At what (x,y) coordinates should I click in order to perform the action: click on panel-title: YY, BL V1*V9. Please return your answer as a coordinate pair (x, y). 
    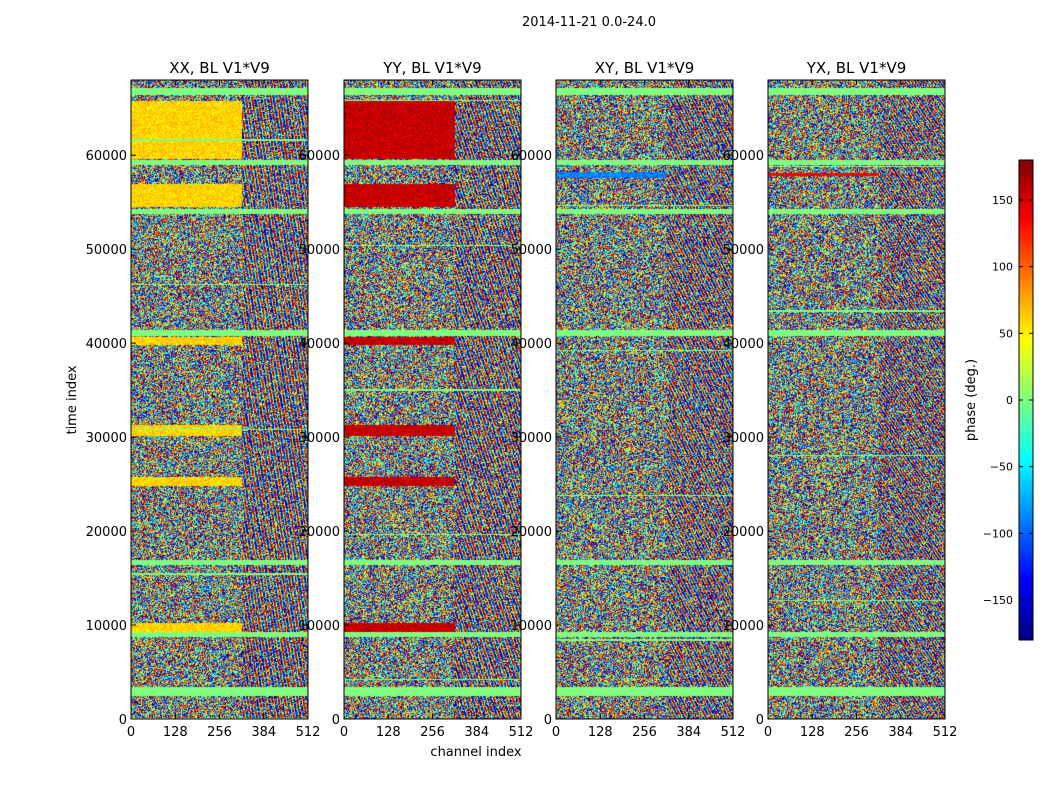
    Looking at the image, I should click on (431, 68).